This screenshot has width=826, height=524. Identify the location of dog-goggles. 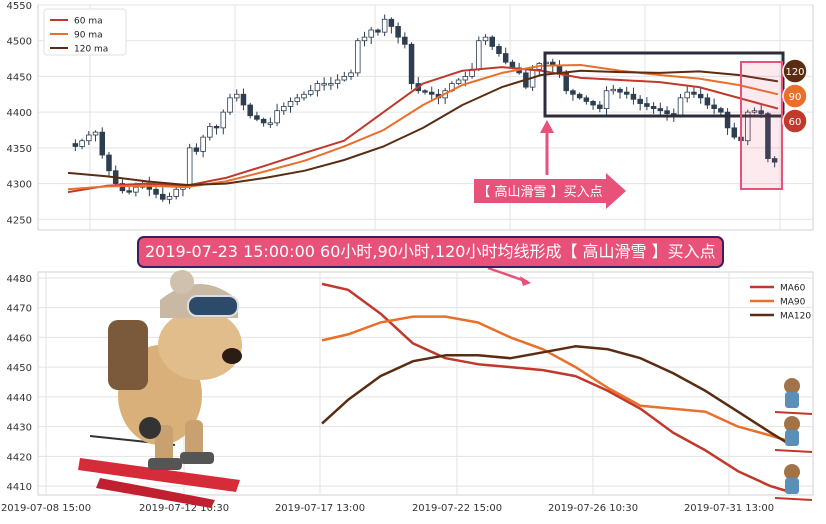
(213, 306).